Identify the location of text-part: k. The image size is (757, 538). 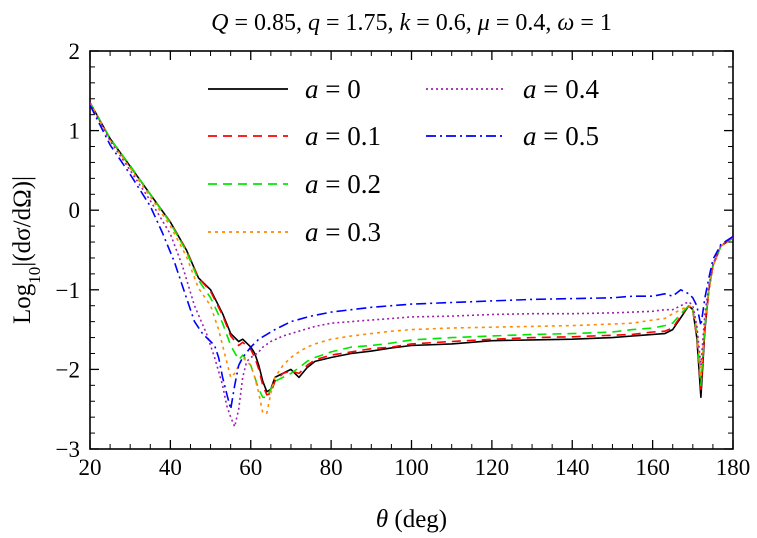
(405, 23).